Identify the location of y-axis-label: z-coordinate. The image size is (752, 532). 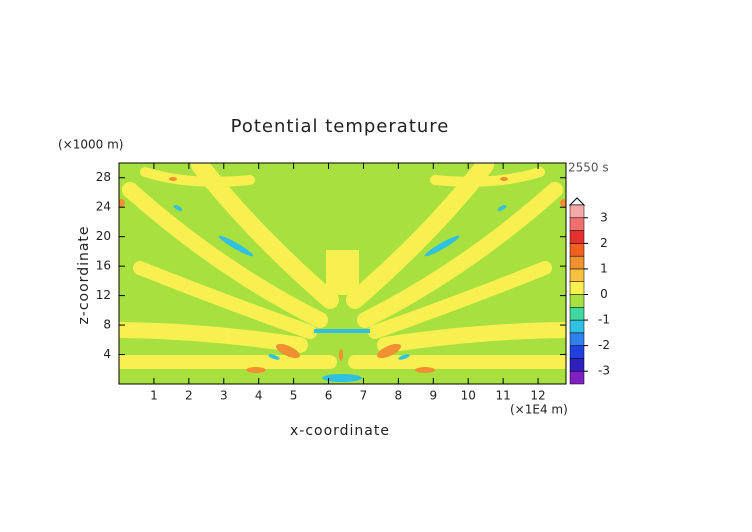
(84, 274).